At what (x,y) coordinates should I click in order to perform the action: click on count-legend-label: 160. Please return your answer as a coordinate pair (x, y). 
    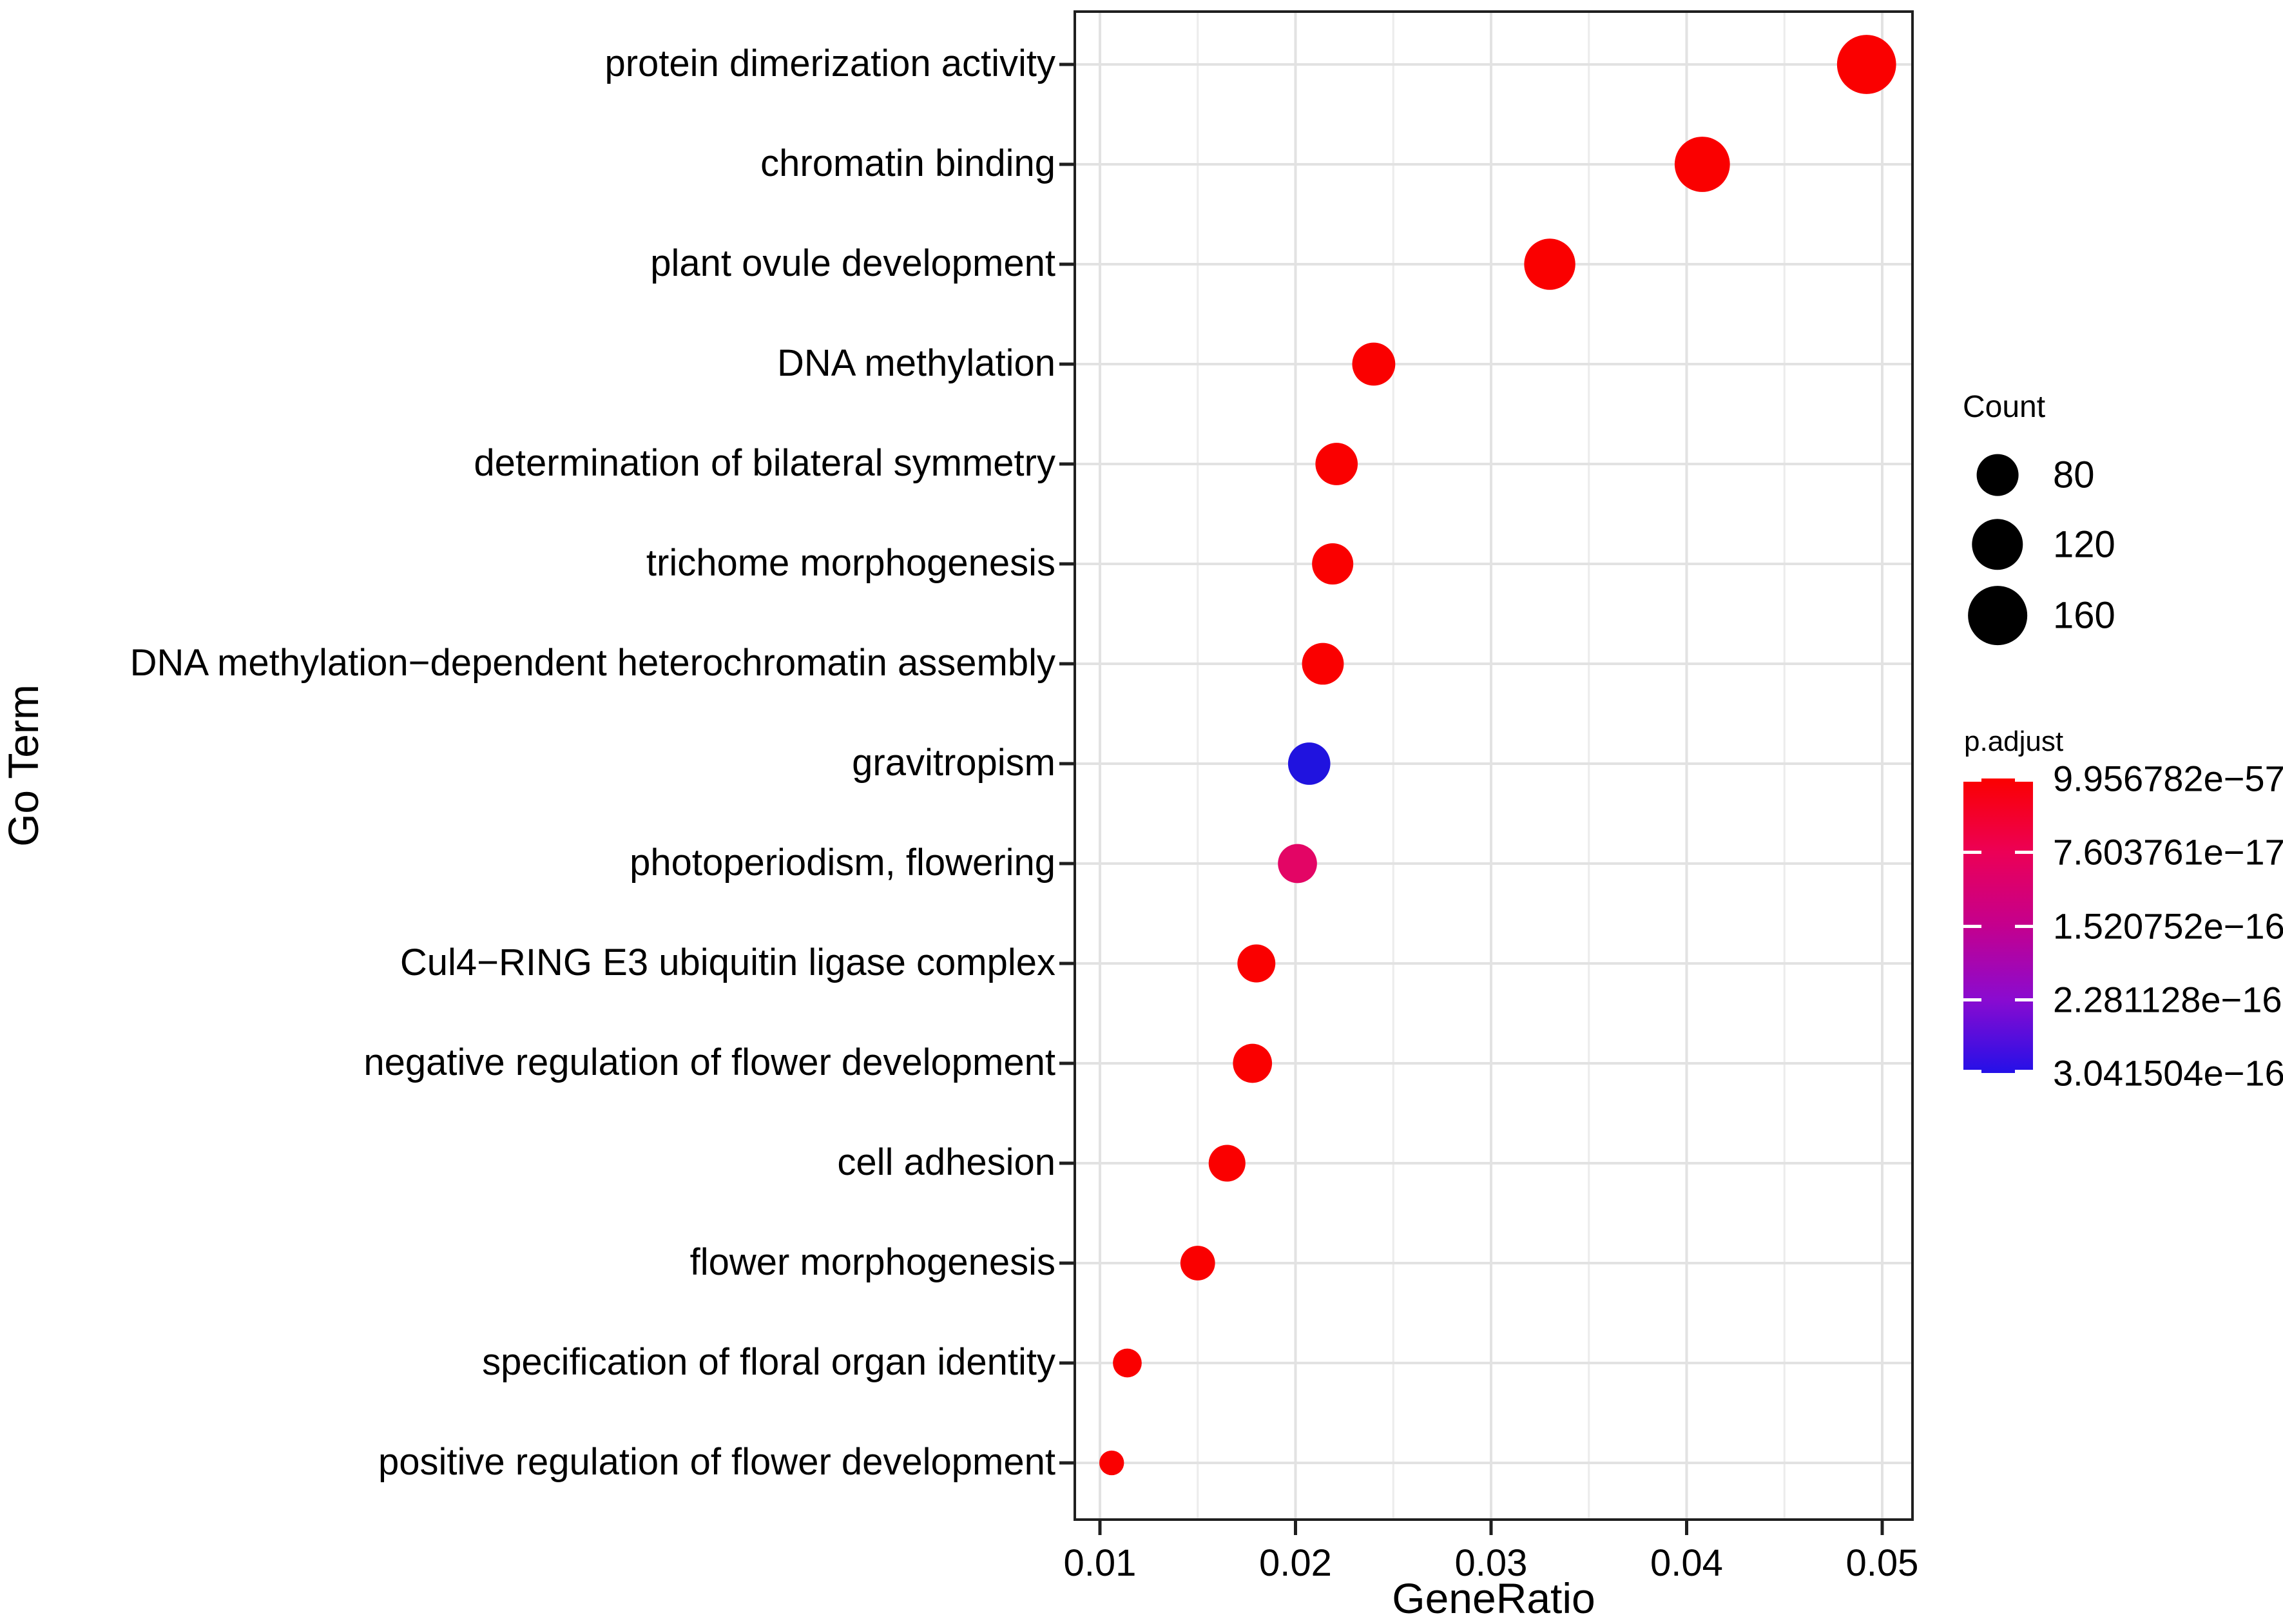
    Looking at the image, I should click on (2084, 615).